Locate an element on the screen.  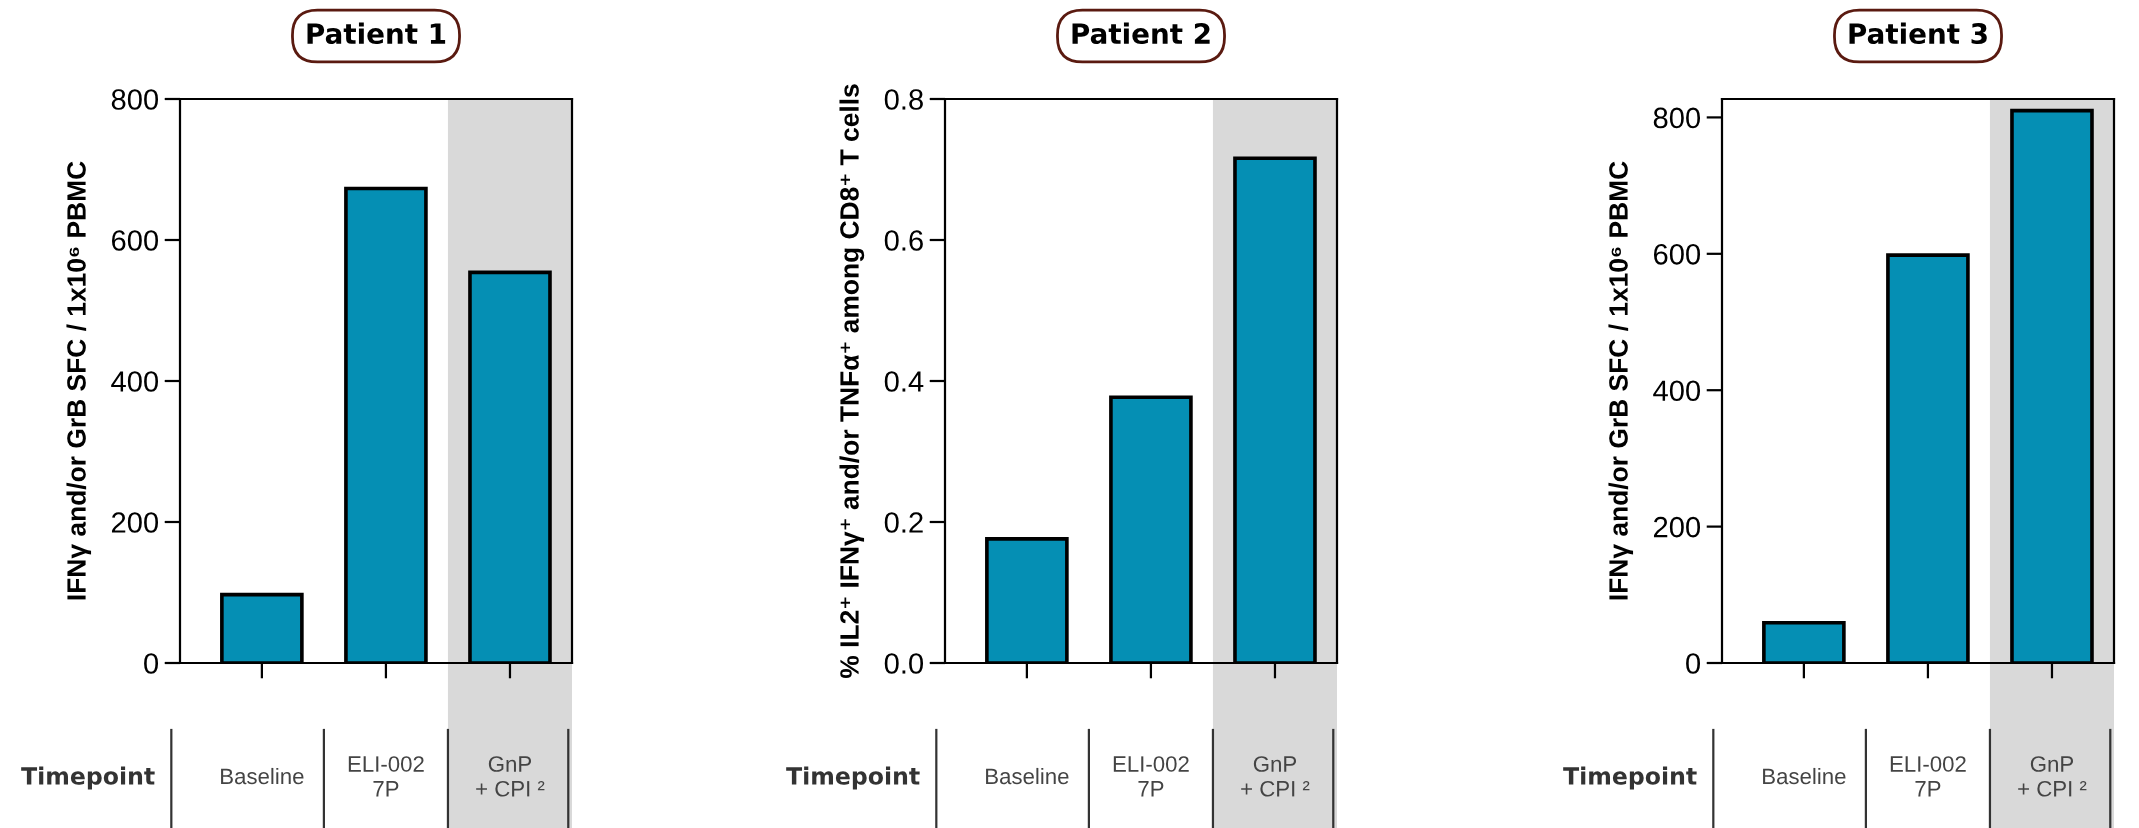
y-tick-label: 0.4 is located at coordinates (904, 381).